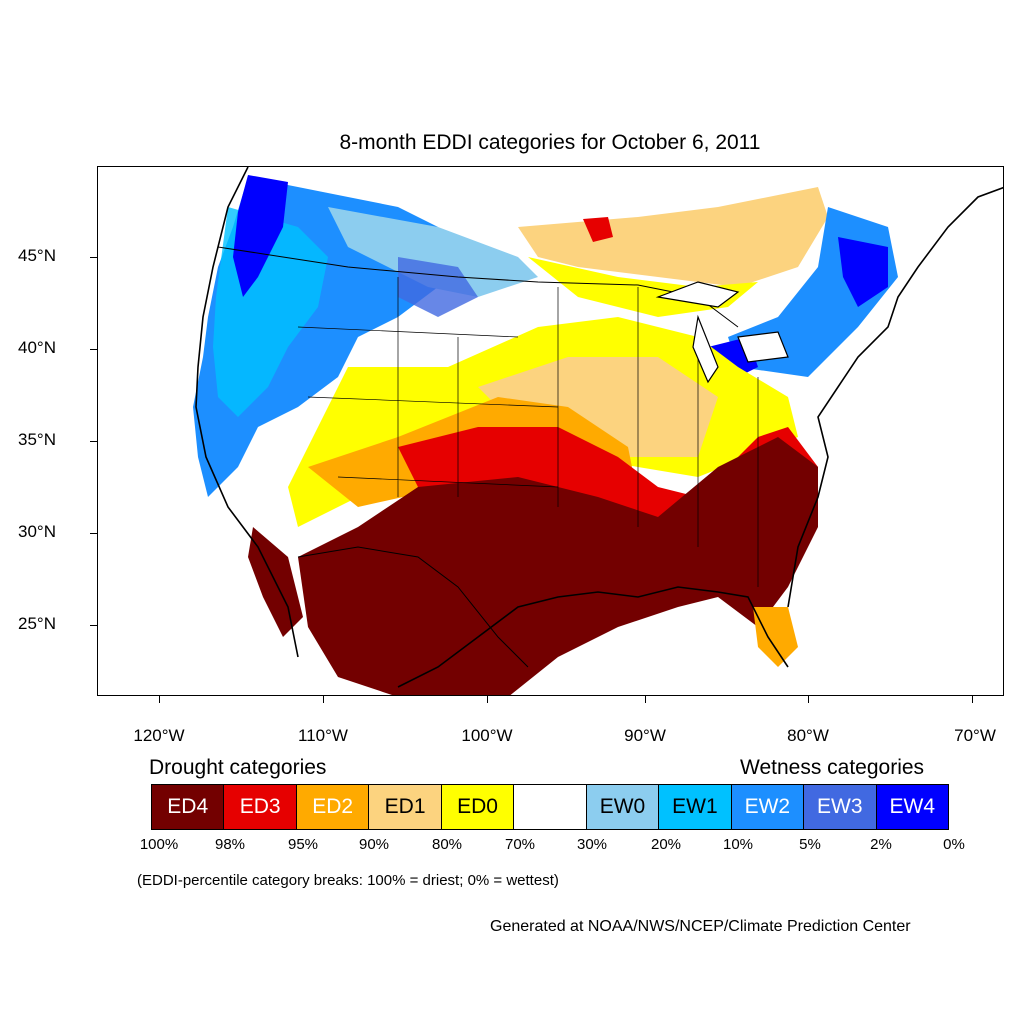 The image size is (1024, 1024). I want to click on legend-ew0: EW0, so click(623, 807).